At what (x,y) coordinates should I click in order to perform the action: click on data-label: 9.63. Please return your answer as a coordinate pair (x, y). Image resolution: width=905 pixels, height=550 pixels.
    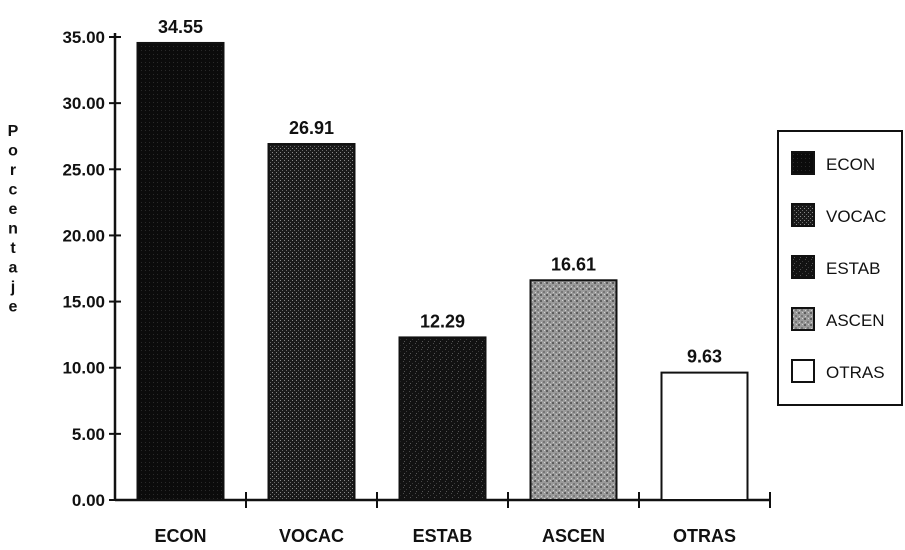
    Looking at the image, I should click on (704, 357).